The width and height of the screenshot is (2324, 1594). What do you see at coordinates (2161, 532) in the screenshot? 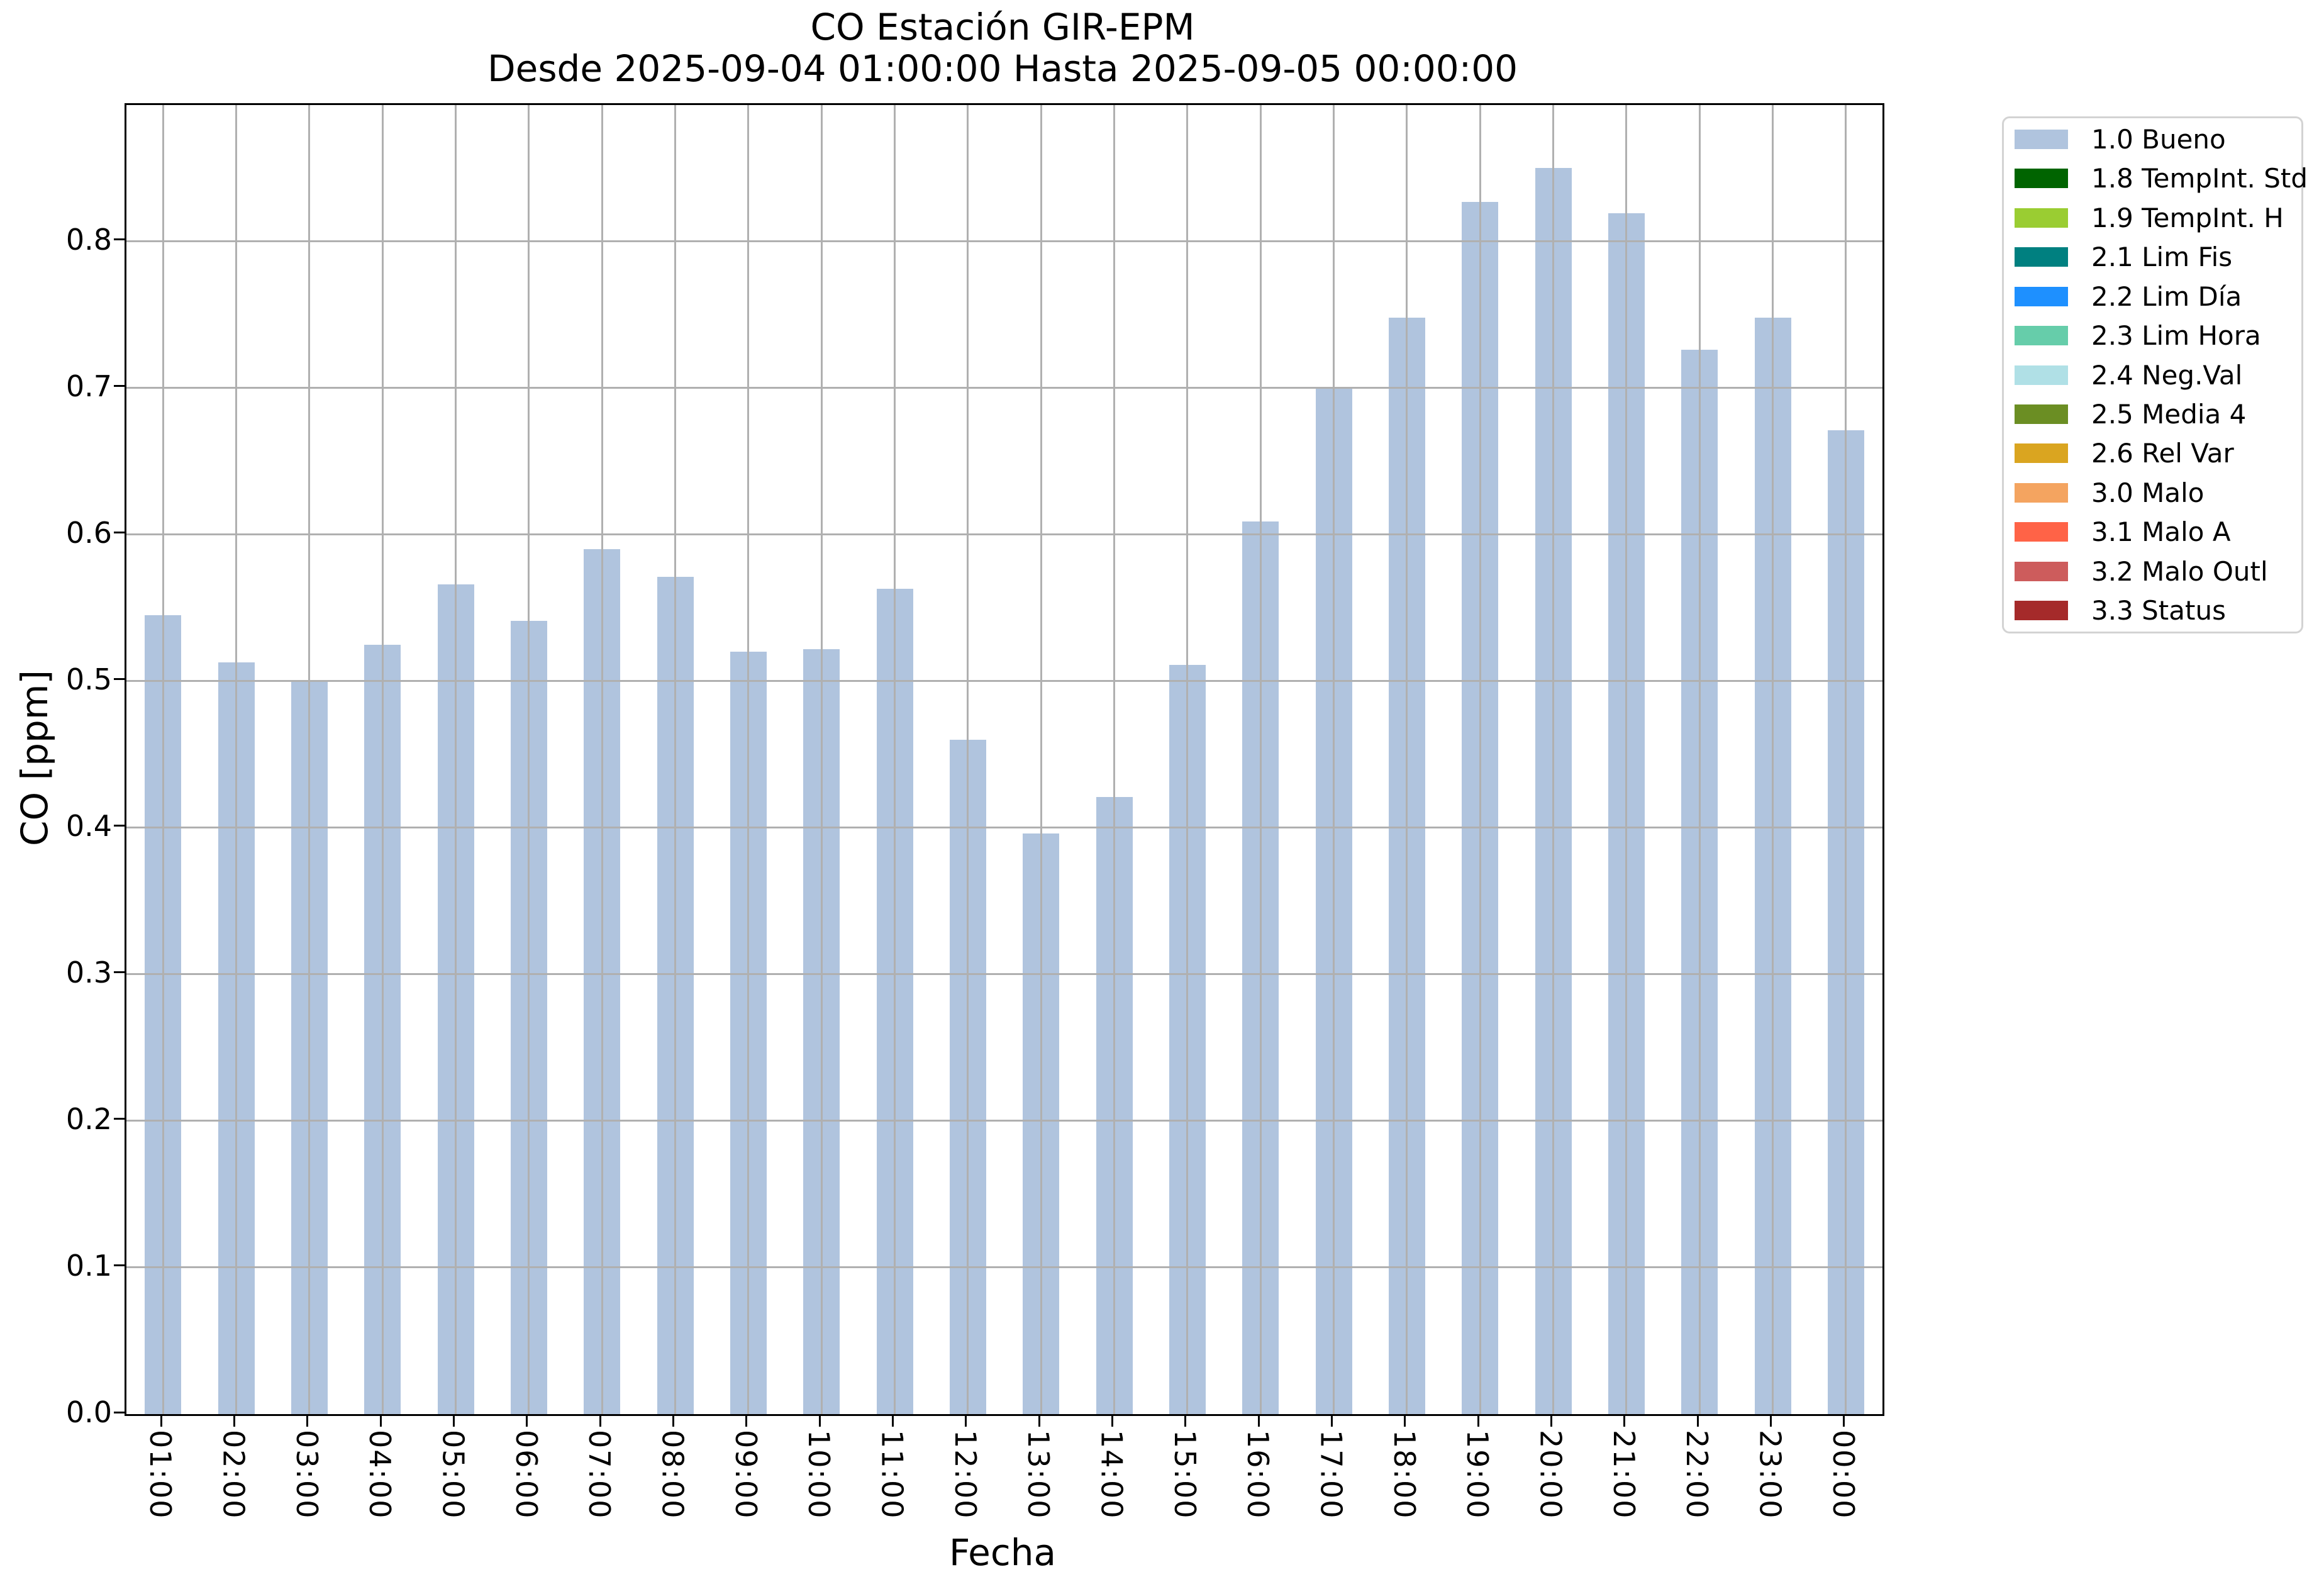
I see `legend-label: 3.1 Malo A` at bounding box center [2161, 532].